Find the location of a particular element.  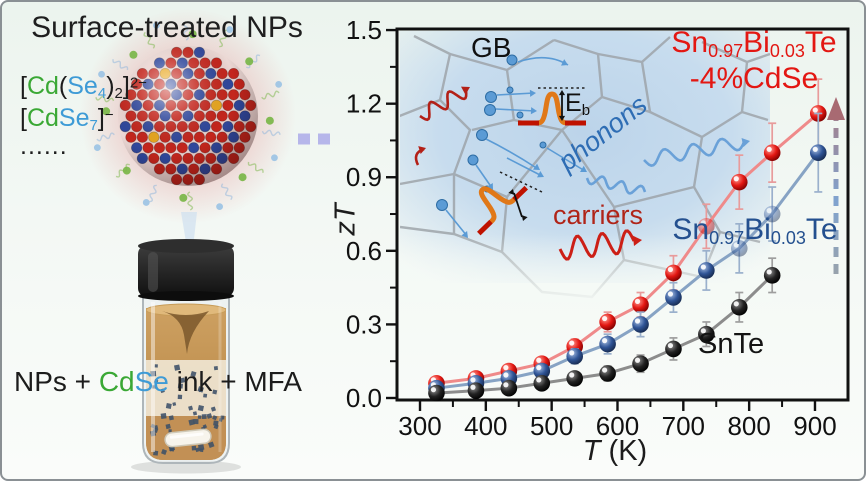

formula-paren: ( is located at coordinates (63, 86).